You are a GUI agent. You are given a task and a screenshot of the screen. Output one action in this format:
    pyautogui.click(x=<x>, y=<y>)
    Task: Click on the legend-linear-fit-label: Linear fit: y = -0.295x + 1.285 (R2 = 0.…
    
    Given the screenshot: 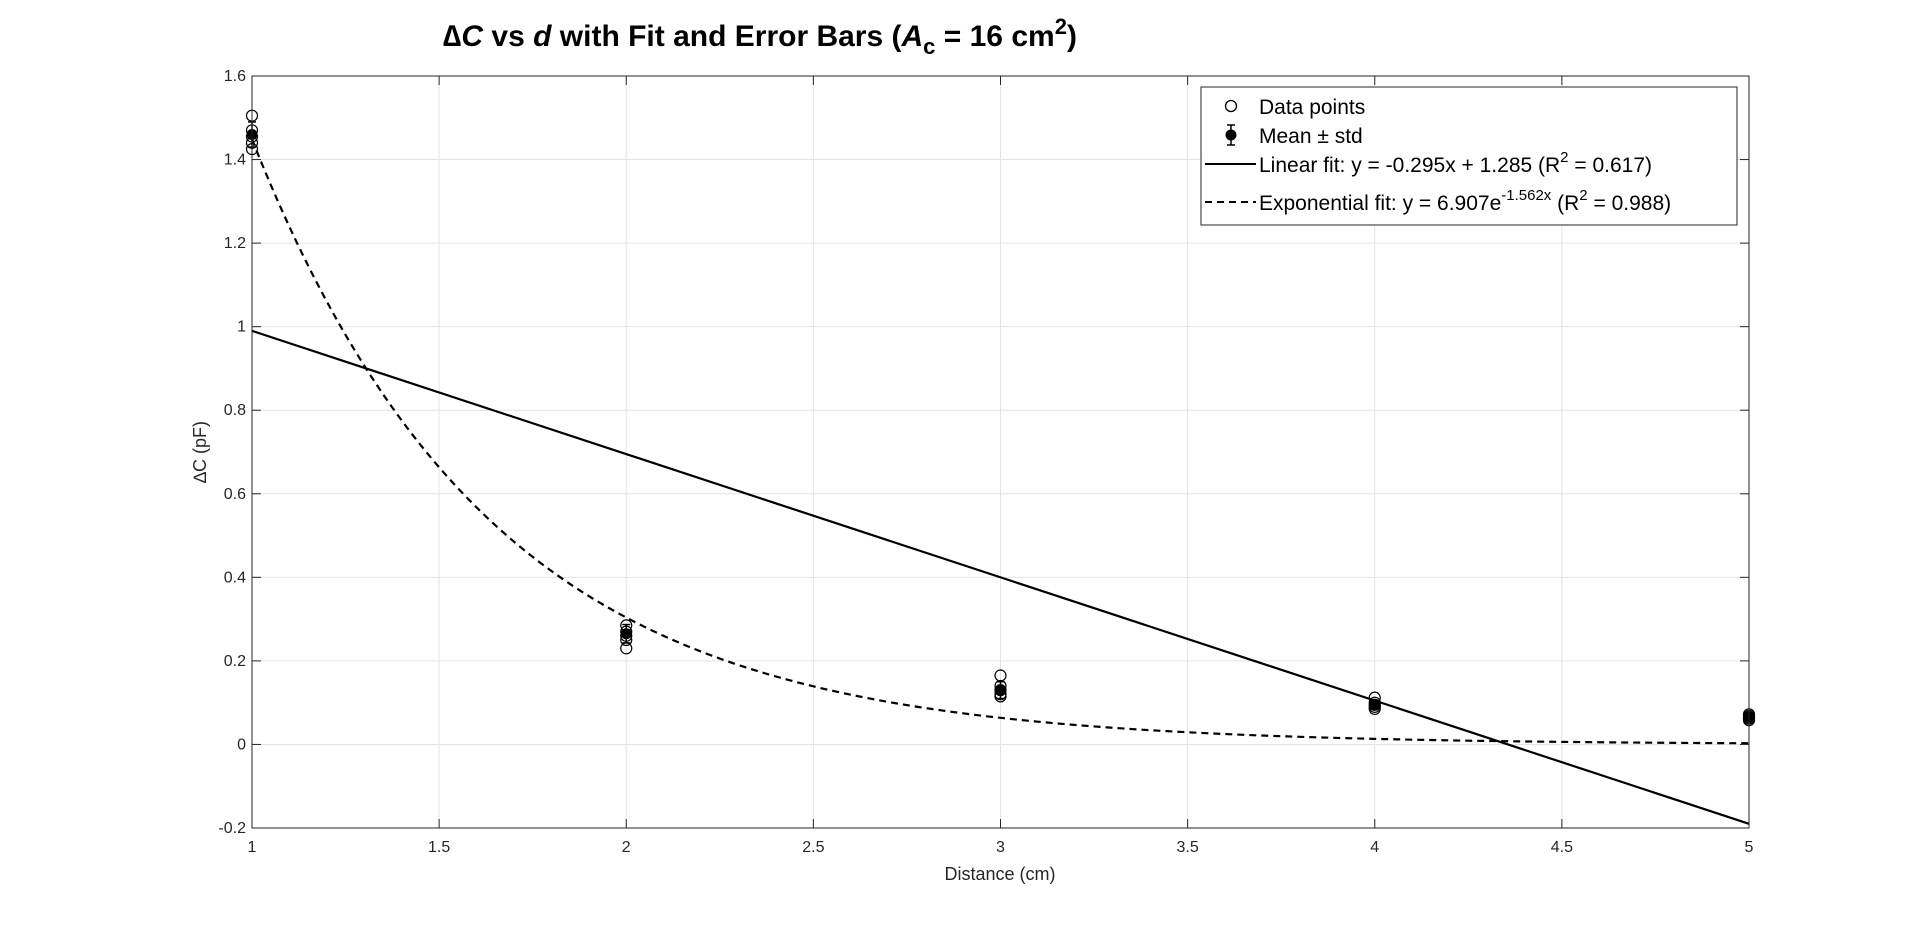 What is the action you would take?
    pyautogui.click(x=1455, y=163)
    